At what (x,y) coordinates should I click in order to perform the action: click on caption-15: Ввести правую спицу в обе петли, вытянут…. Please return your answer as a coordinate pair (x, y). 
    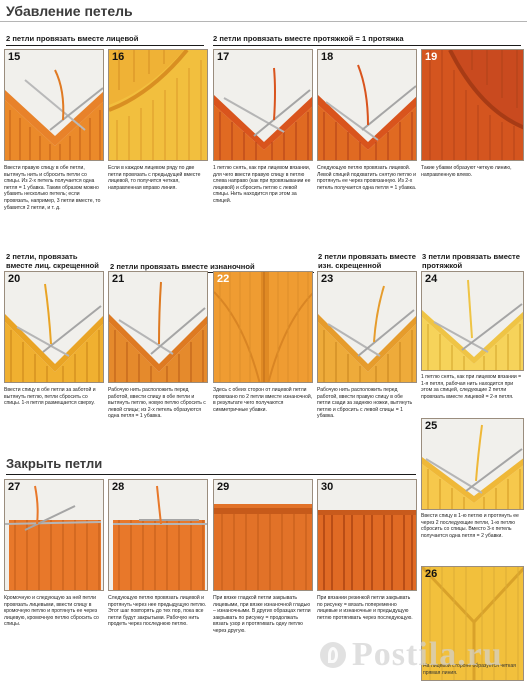
    Looking at the image, I should click on (52, 188).